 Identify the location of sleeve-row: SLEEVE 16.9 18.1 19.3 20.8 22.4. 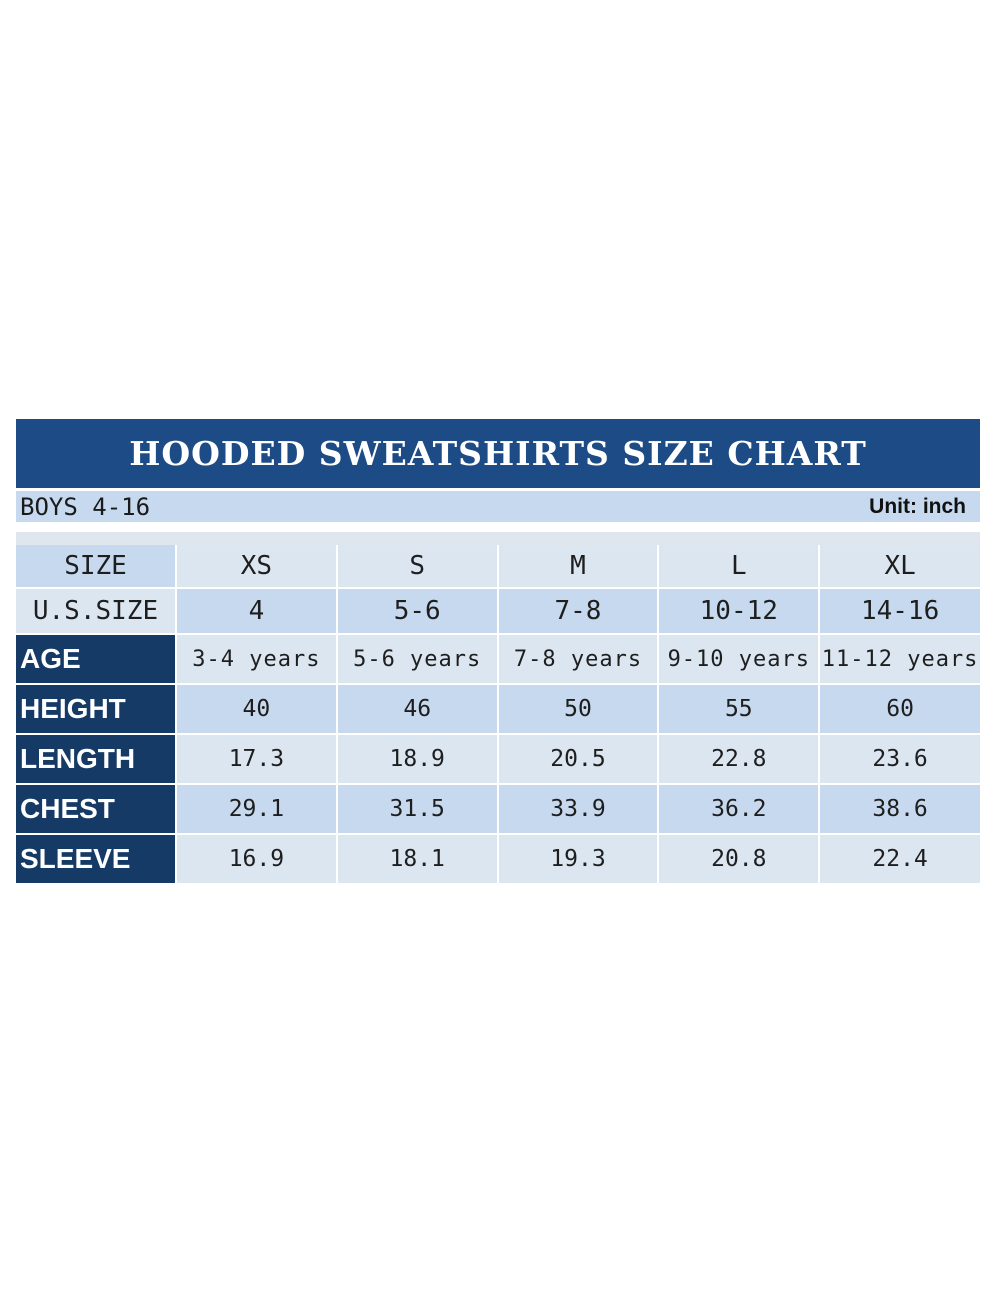
(498, 859).